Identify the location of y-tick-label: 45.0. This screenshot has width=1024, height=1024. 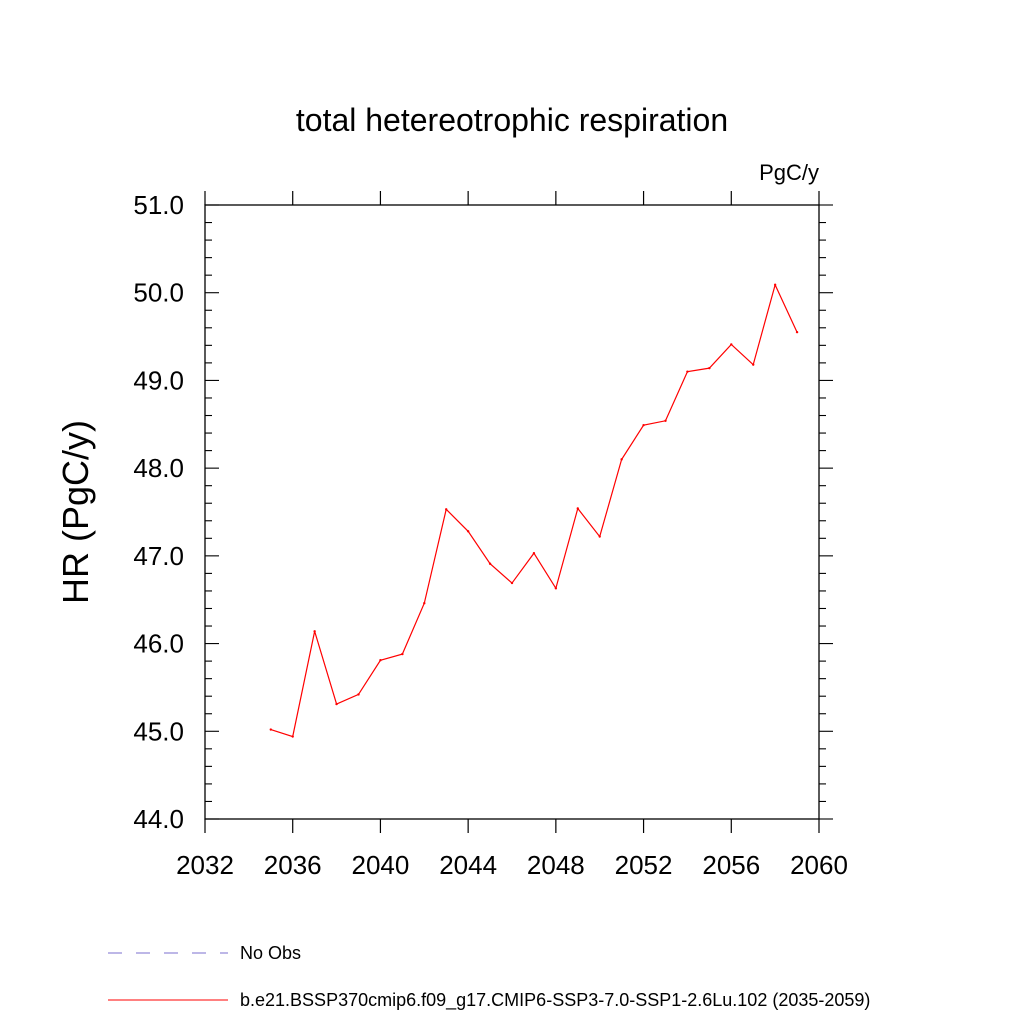
(158, 731).